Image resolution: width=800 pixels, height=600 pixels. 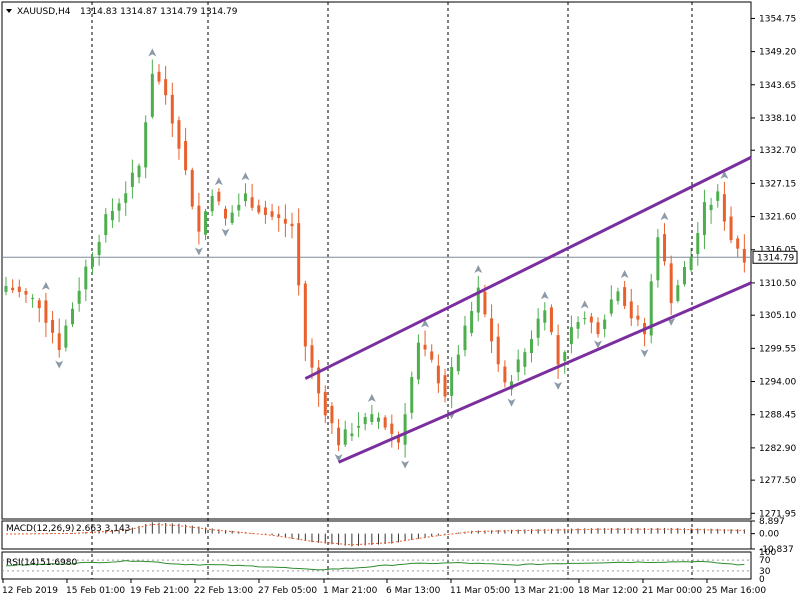 What do you see at coordinates (777, 151) in the screenshot?
I see `y-tick-label: 1332.70` at bounding box center [777, 151].